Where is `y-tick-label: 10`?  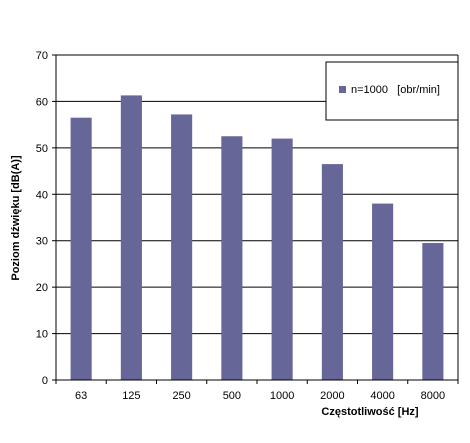 y-tick-label: 10 is located at coordinates (42, 335).